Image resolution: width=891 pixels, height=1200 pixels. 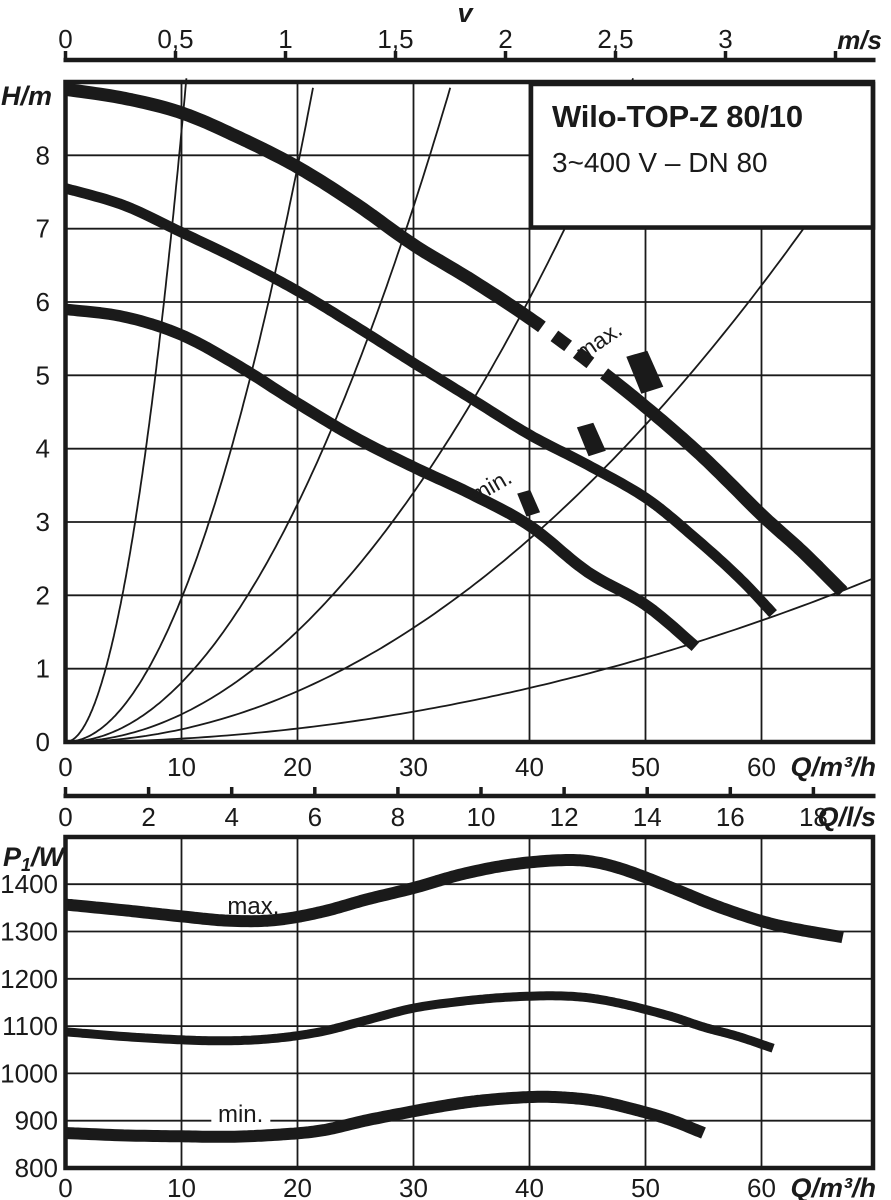 I want to click on tick-label: 0,5, so click(x=175, y=39).